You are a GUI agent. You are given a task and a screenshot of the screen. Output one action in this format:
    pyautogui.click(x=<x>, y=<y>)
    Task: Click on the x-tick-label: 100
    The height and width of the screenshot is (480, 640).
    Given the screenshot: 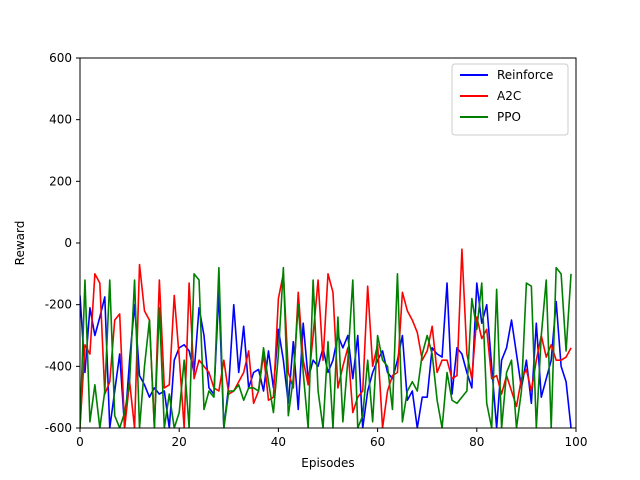 What is the action you would take?
    pyautogui.click(x=576, y=442)
    